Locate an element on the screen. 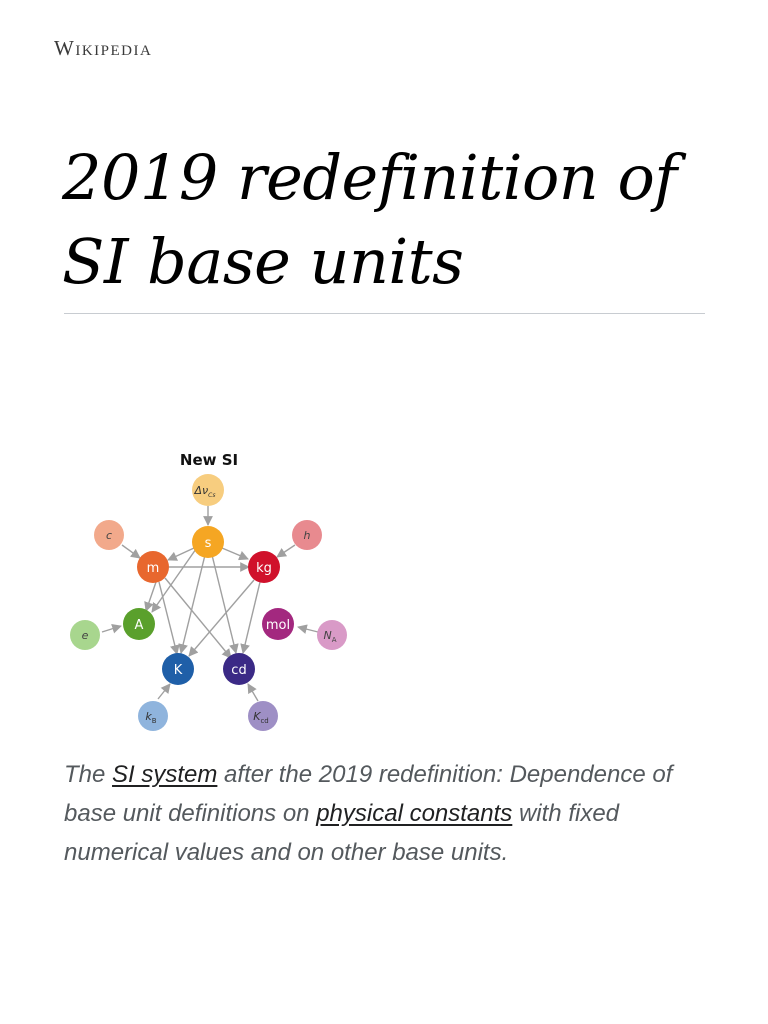  svg-text: m is located at coordinates (153, 568).